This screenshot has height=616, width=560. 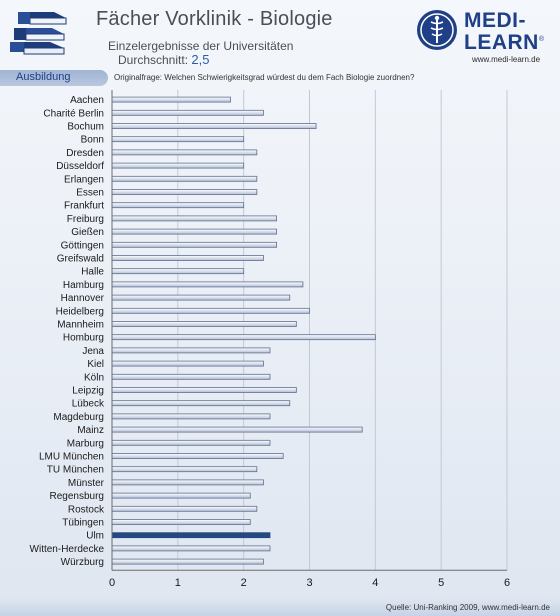 I want to click on category-label: Essen, so click(x=90, y=193).